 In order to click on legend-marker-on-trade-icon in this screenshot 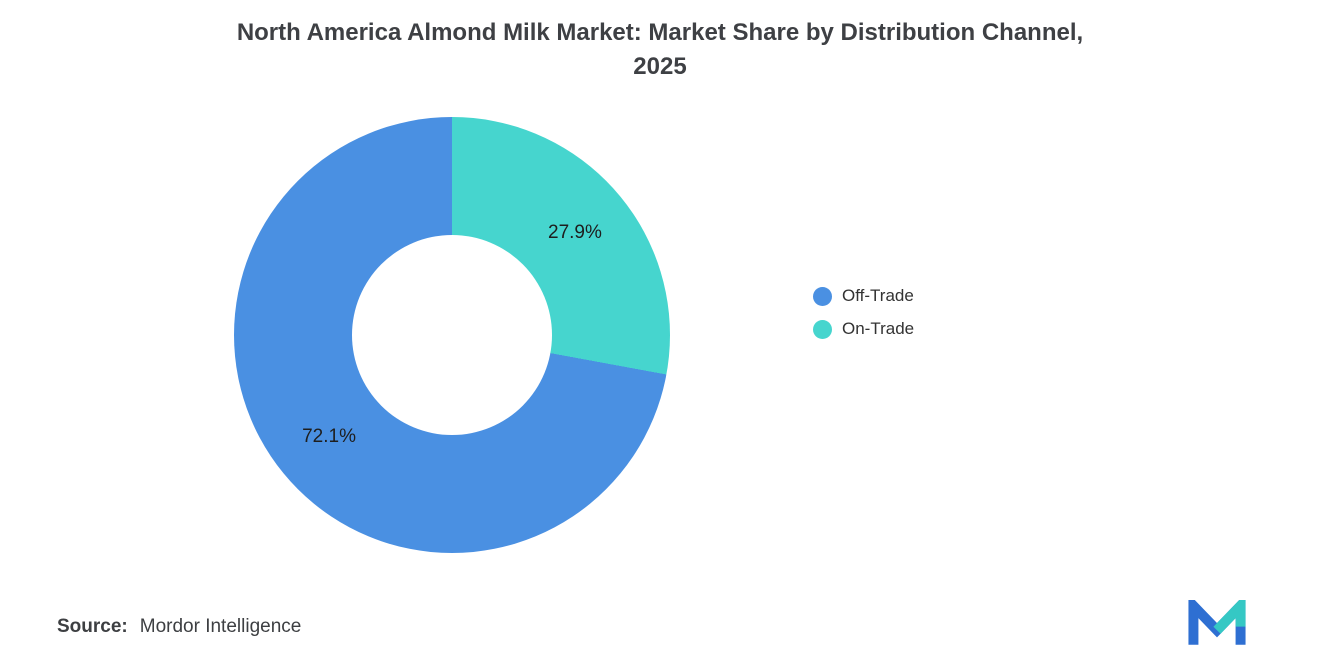, I will do `click(822, 329)`.